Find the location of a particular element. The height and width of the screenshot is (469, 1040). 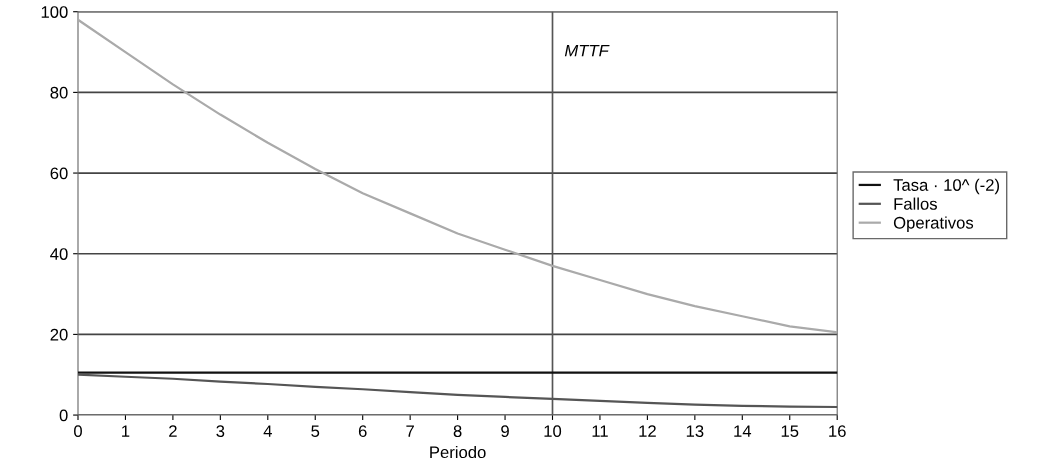

x-tick-label: 7 is located at coordinates (410, 431).